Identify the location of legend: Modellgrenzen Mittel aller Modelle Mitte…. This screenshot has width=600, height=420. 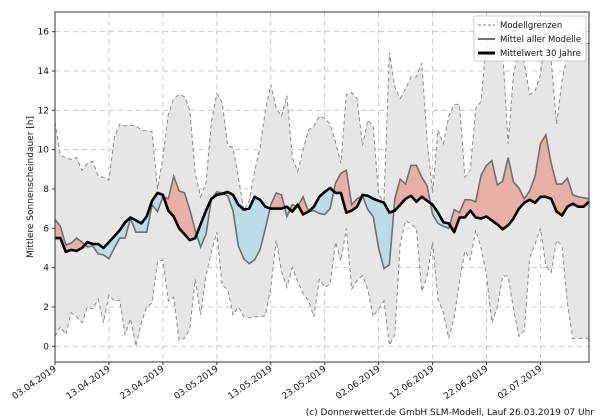
(530, 38).